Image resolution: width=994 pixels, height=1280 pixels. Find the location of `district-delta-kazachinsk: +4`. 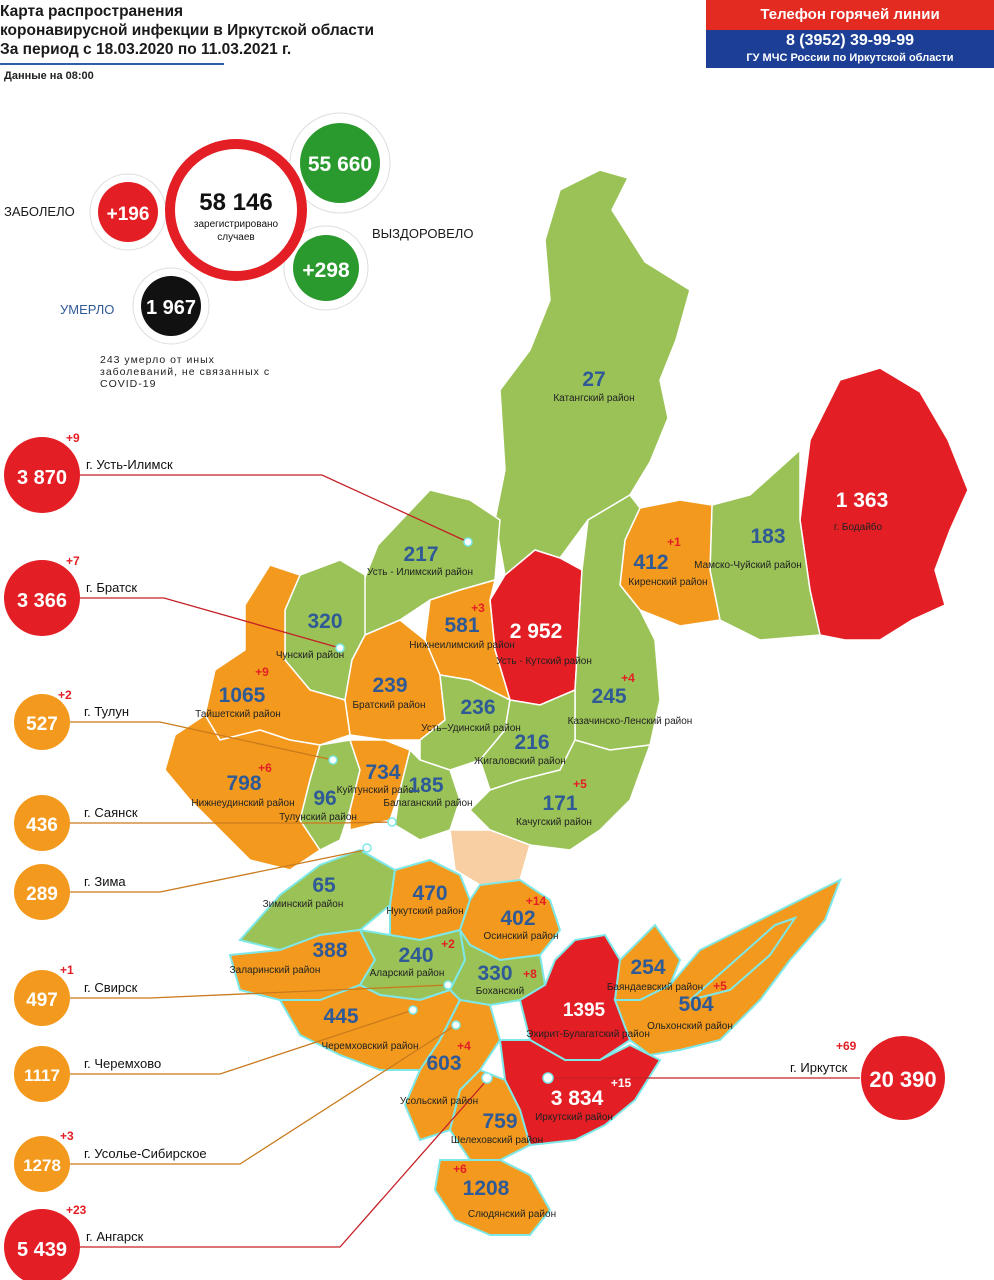

district-delta-kazachinsk: +4 is located at coordinates (628, 678).